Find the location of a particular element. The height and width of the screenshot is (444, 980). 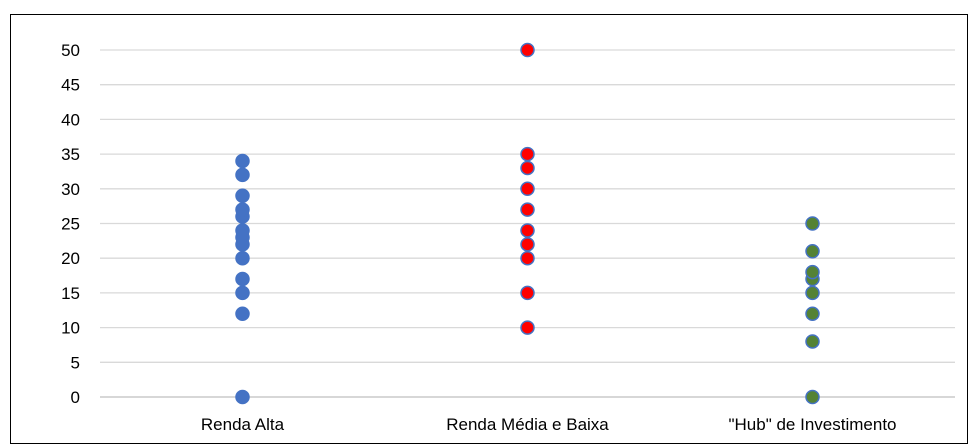

y-tick-label: 15 is located at coordinates (70, 293).